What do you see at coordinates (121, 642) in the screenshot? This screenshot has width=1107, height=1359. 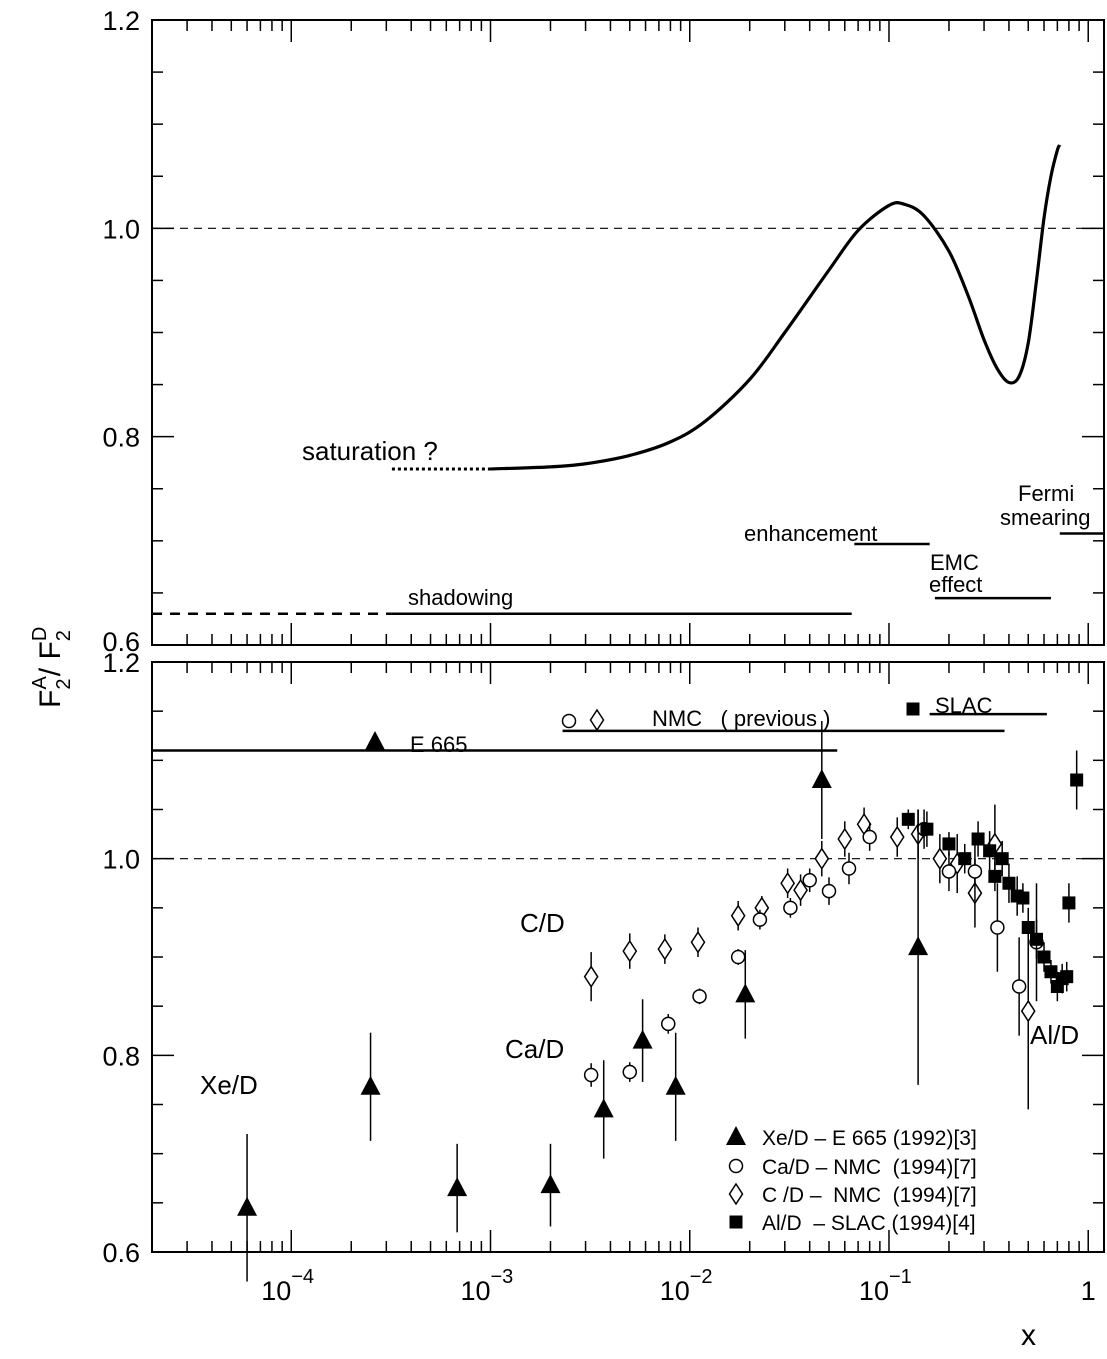 I see `top-y-tick-label: 0.6` at bounding box center [121, 642].